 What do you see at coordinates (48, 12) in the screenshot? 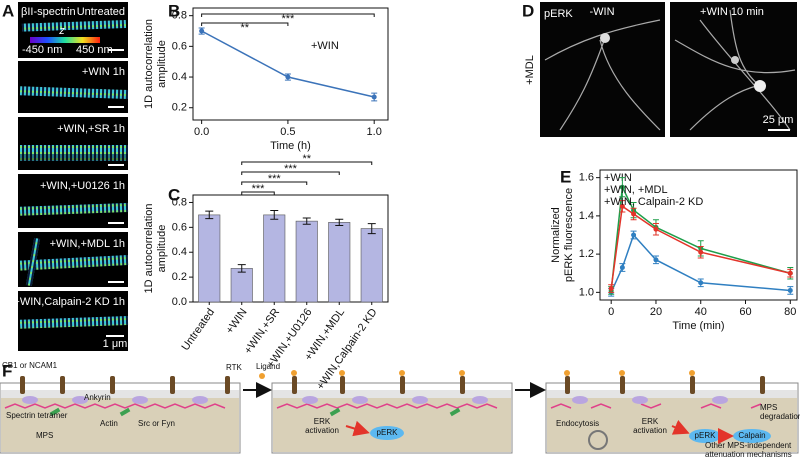
I see `stain-label: βII-spectrin` at bounding box center [48, 12].